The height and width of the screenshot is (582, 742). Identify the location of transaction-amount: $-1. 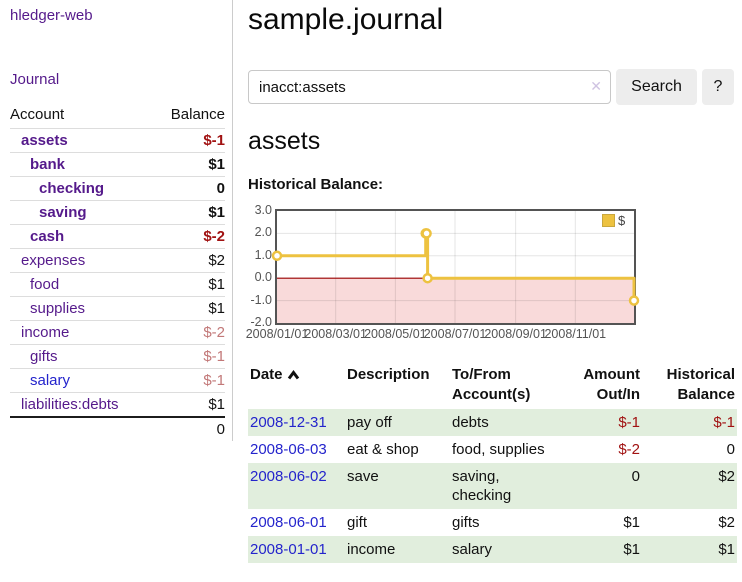
(629, 422).